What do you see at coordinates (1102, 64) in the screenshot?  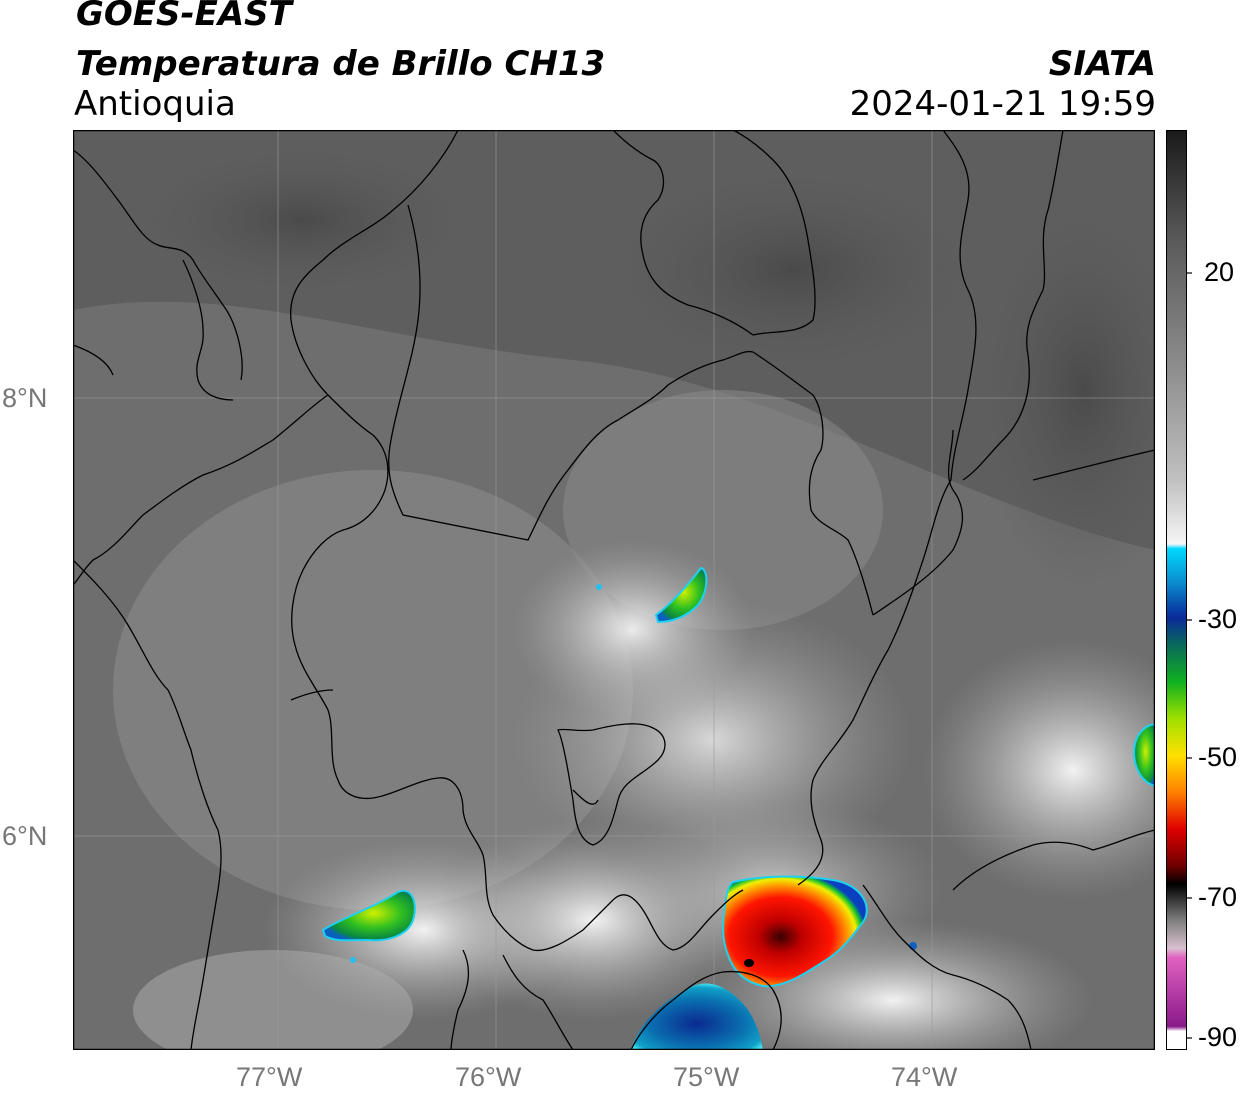 I see `agency-label: SIATA` at bounding box center [1102, 64].